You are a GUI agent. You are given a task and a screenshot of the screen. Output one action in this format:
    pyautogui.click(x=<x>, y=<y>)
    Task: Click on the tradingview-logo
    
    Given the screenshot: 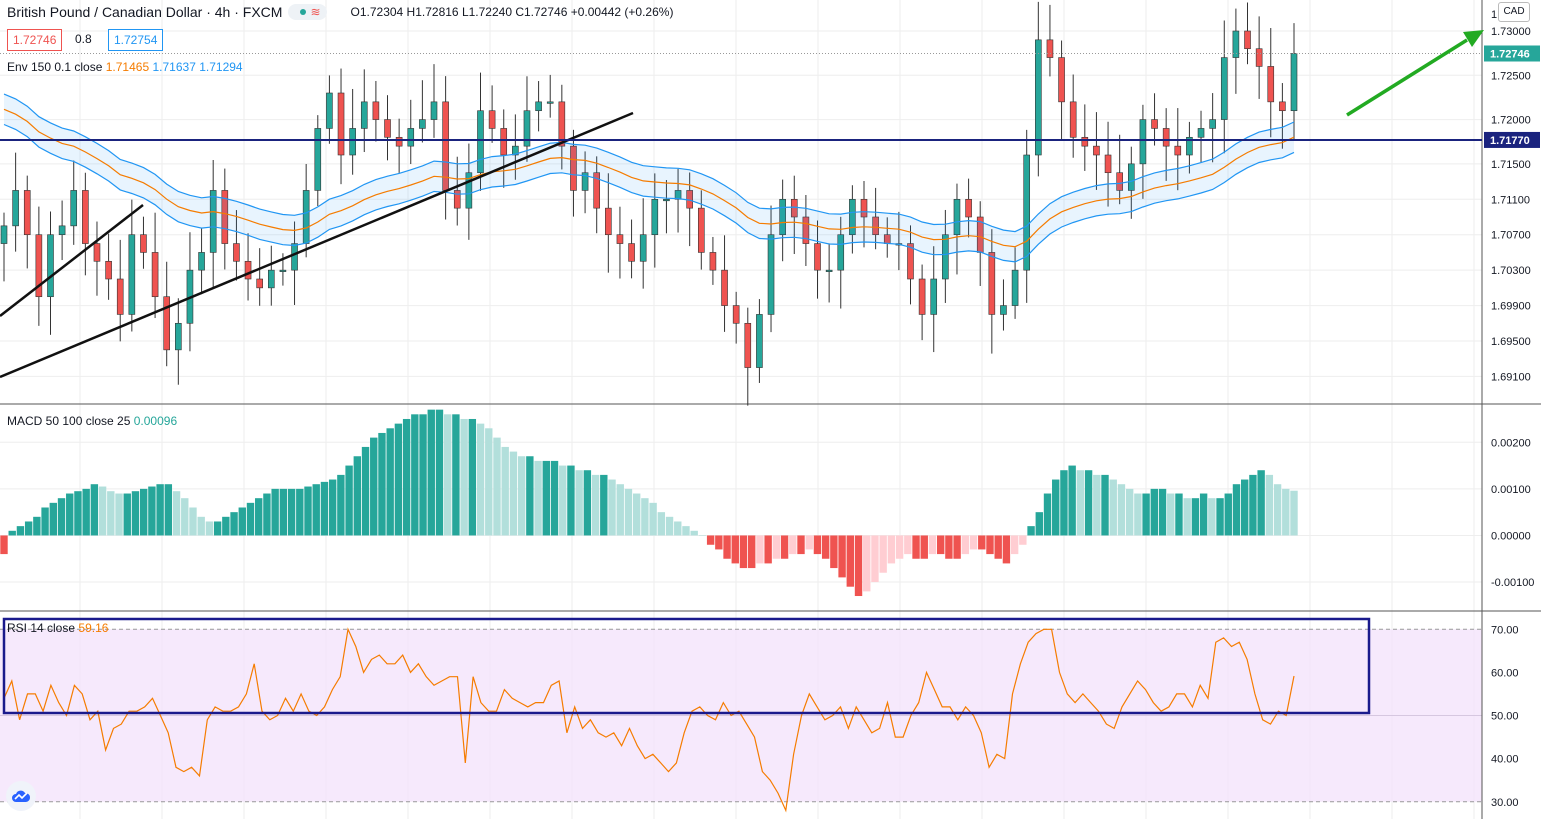 What is the action you would take?
    pyautogui.click(x=21, y=796)
    